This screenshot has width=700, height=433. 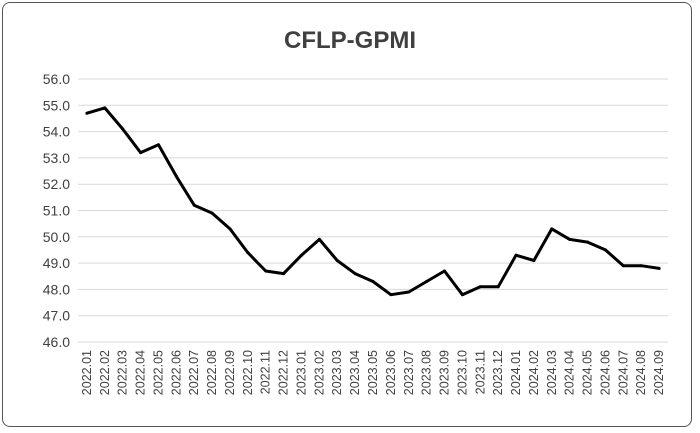 What do you see at coordinates (56, 105) in the screenshot?
I see `y-tick-label: 55.0` at bounding box center [56, 105].